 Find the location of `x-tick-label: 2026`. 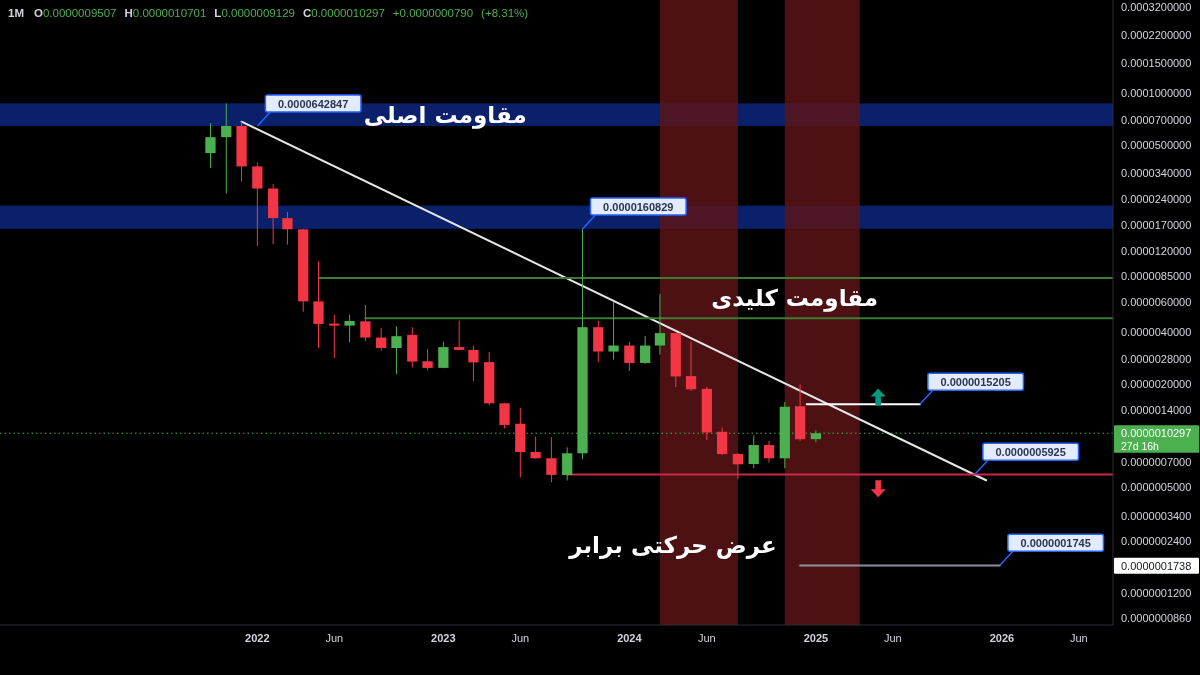

x-tick-label: 2026 is located at coordinates (1002, 638).